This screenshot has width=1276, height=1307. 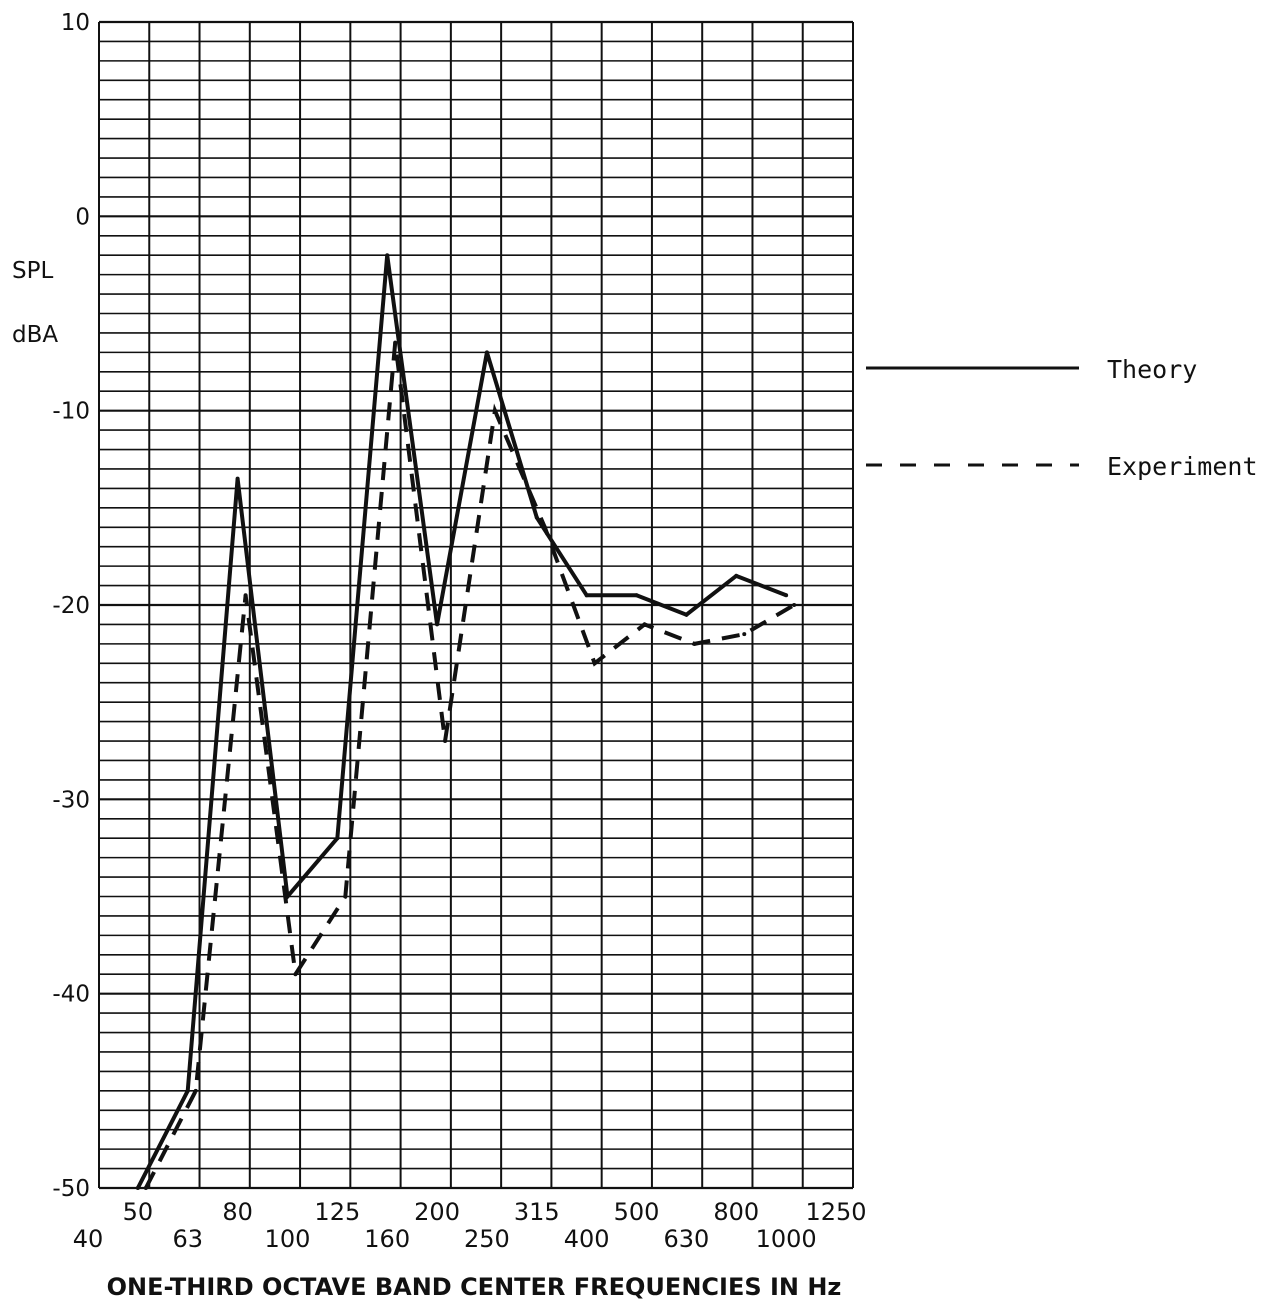 I want to click on x-tick-label: 80, so click(x=237, y=1212).